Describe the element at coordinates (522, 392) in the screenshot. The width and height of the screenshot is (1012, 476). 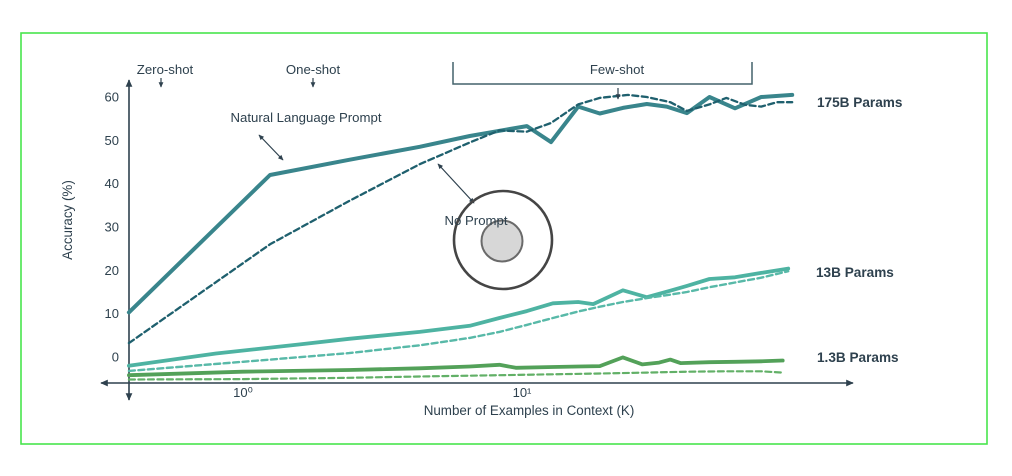
I see `x-tick-label: 10¹` at that location.